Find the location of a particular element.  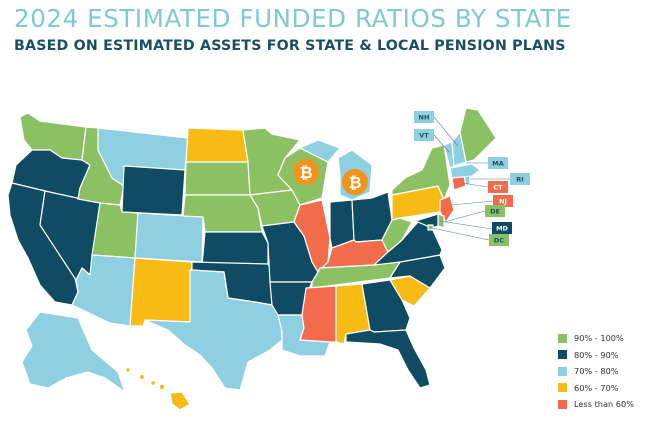

svg-text: DC is located at coordinates (499, 241).